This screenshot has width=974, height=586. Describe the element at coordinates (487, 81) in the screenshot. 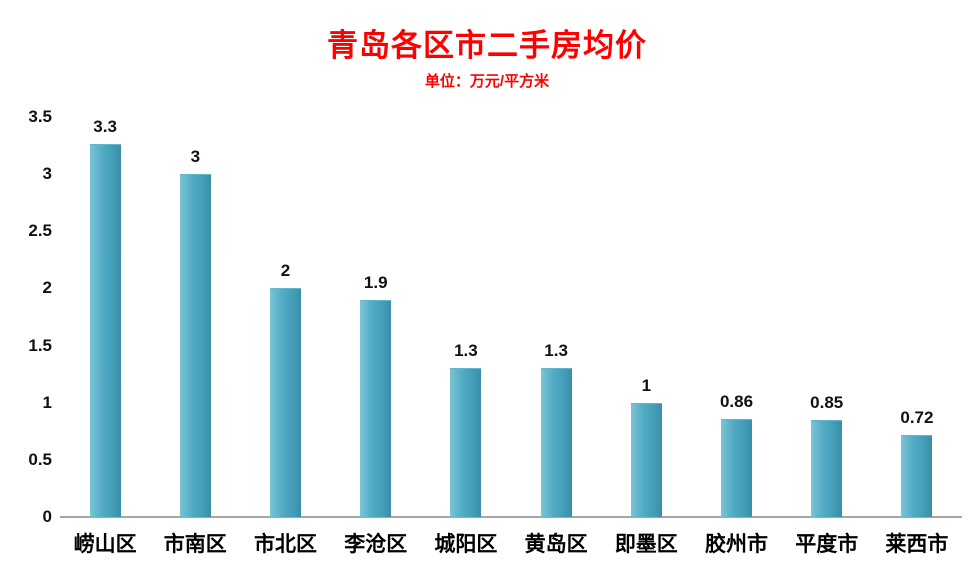

I see `chart-subtitle: 单位：万元/平方米` at that location.